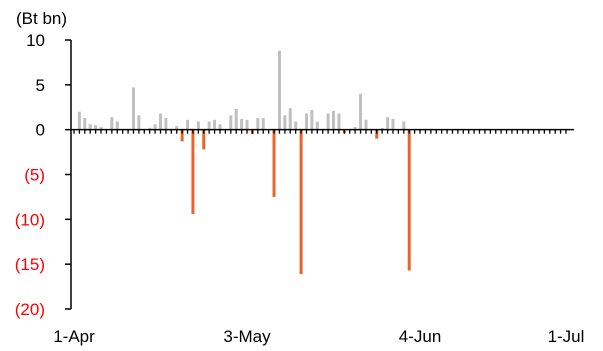  What do you see at coordinates (566, 336) in the screenshot?
I see `x-tick-label: 1-Jul` at bounding box center [566, 336].